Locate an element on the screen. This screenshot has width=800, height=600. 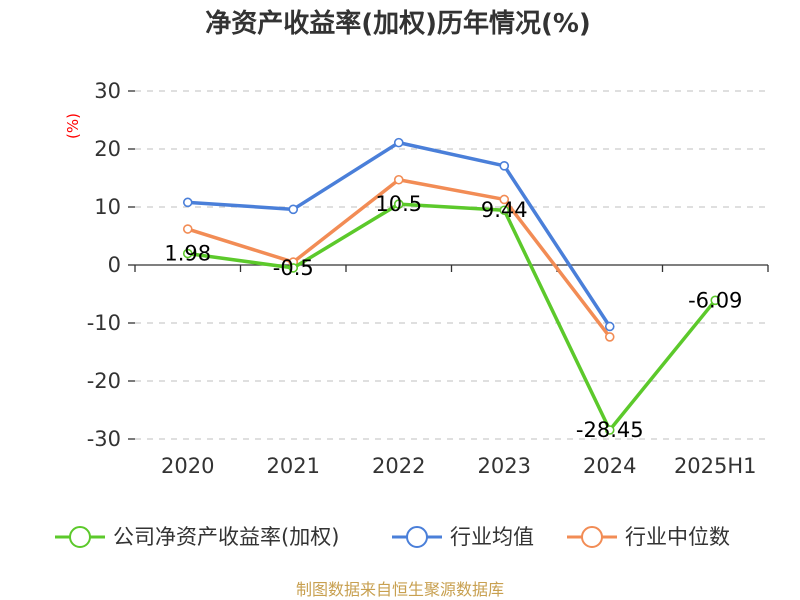
x-tick-label: 2024 is located at coordinates (609, 466).